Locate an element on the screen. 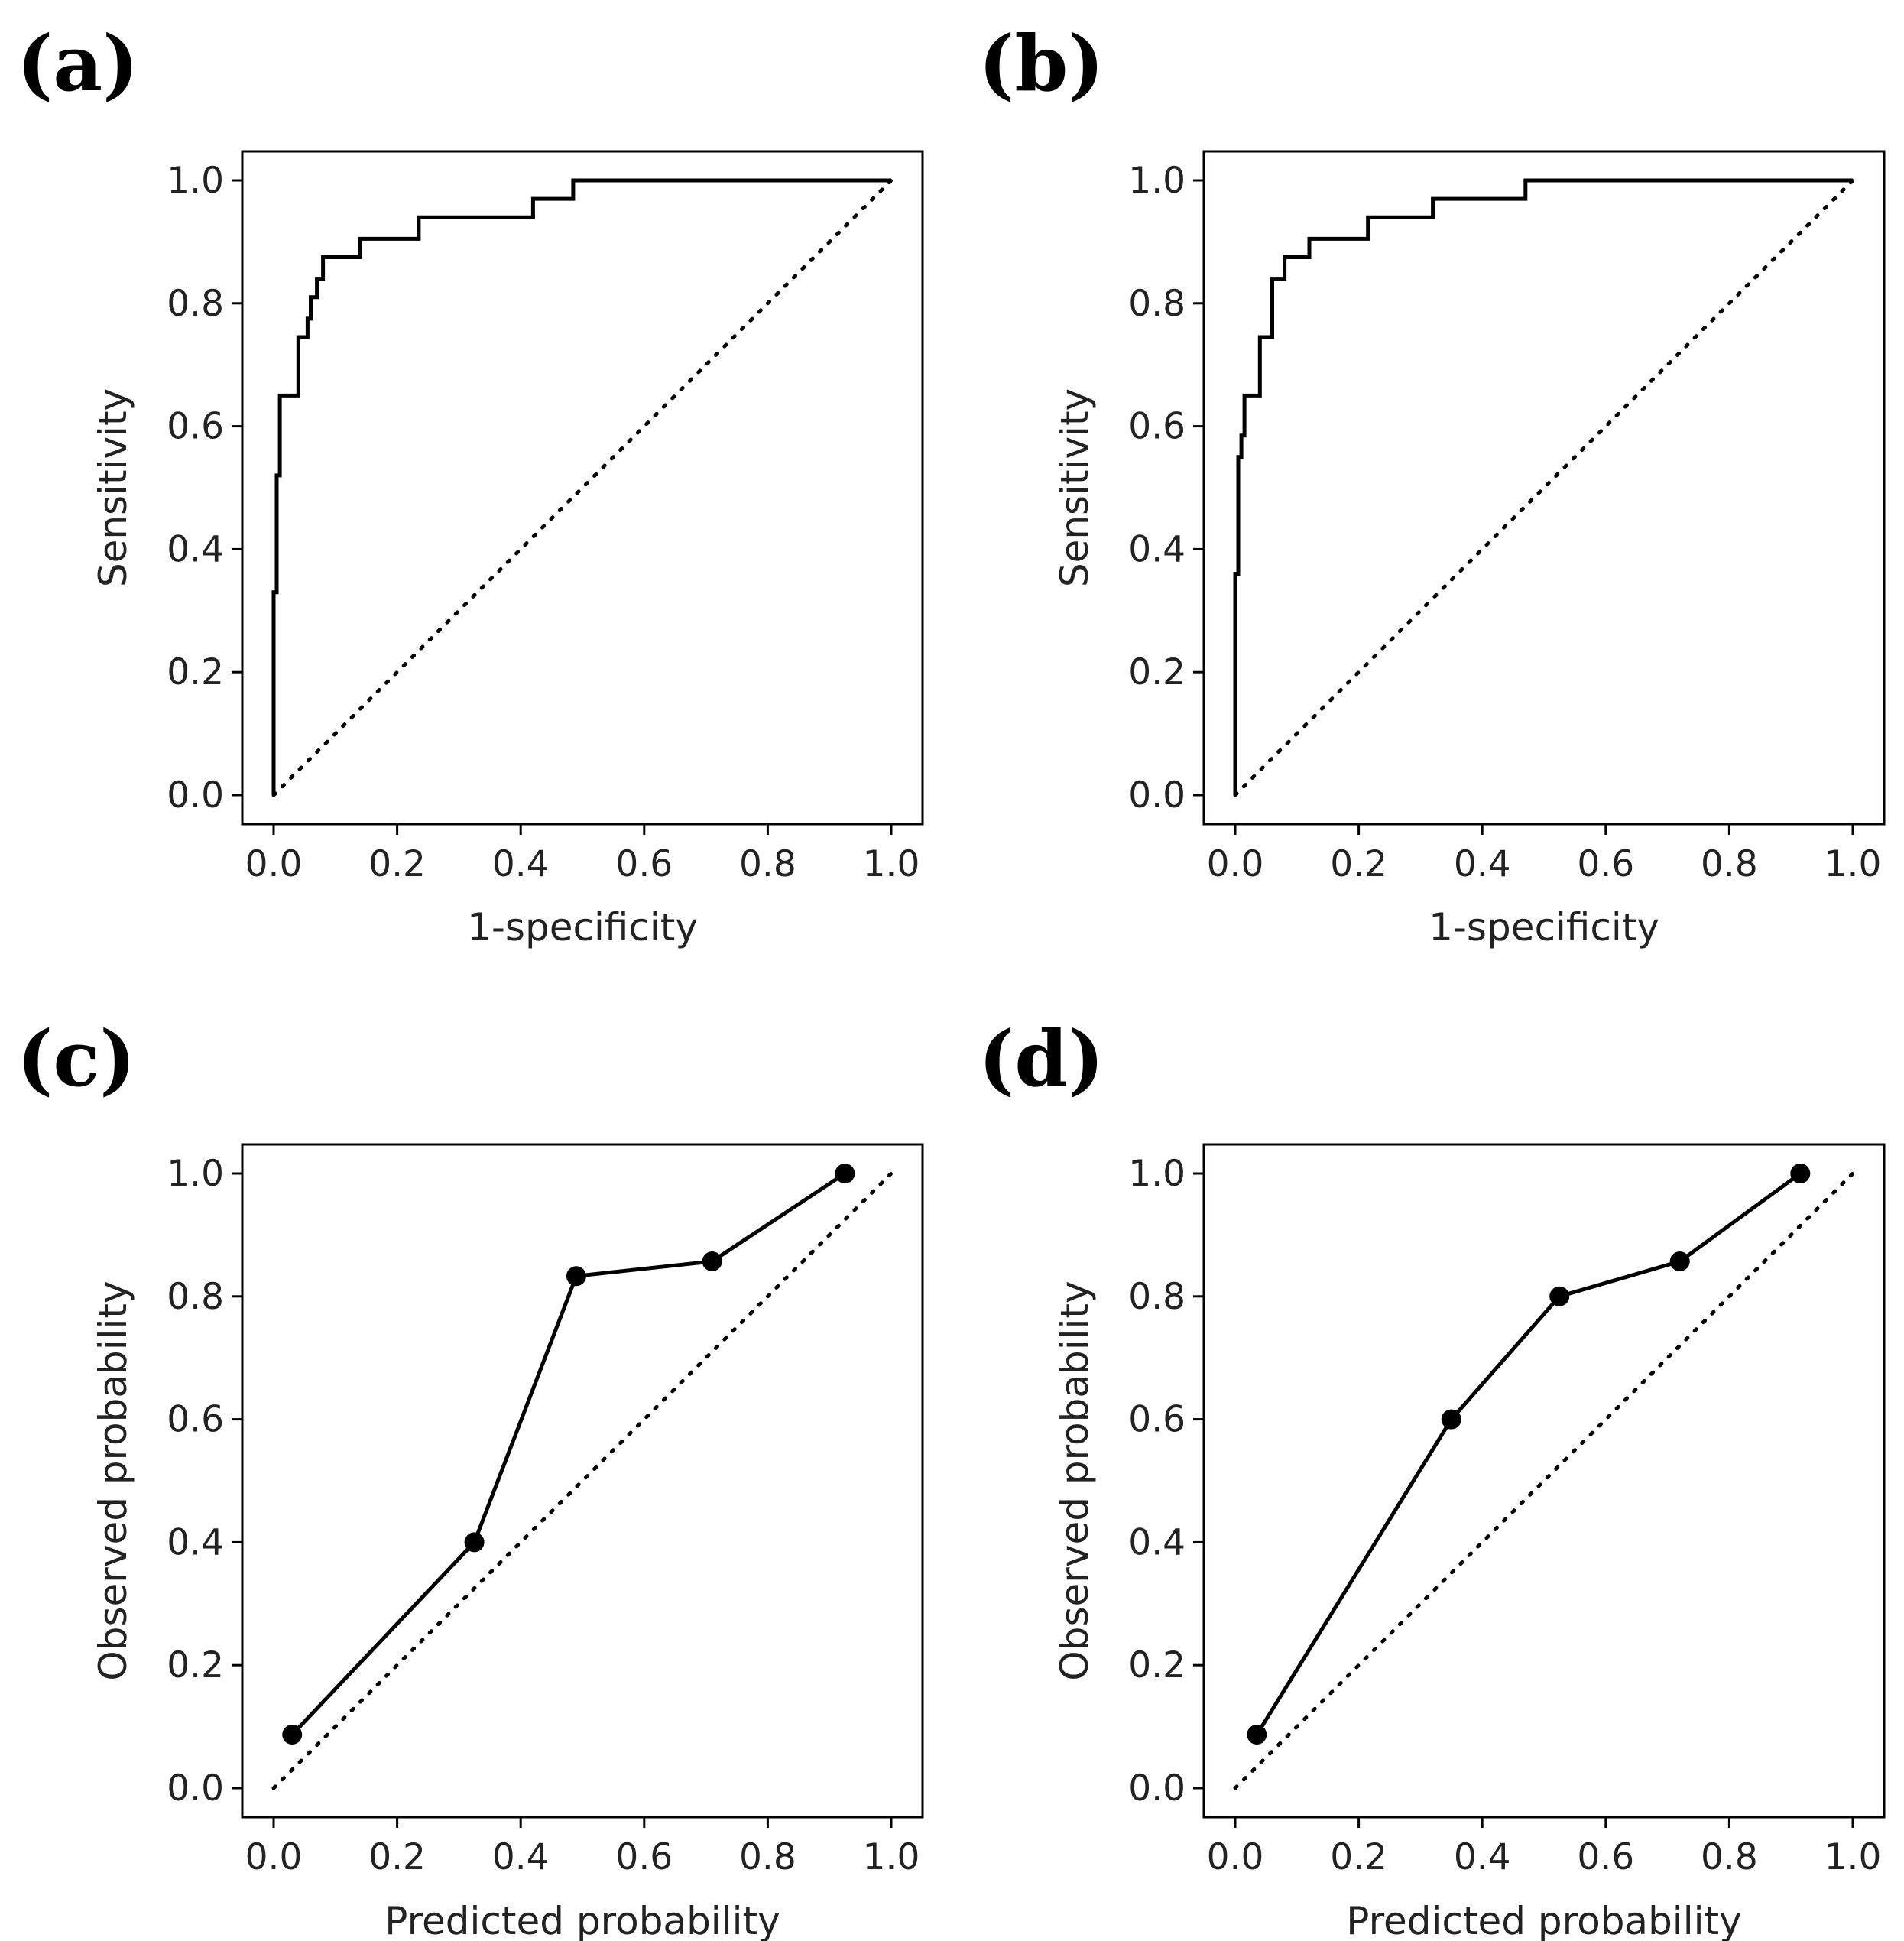  panel-label: (b) is located at coordinates (1041, 63).